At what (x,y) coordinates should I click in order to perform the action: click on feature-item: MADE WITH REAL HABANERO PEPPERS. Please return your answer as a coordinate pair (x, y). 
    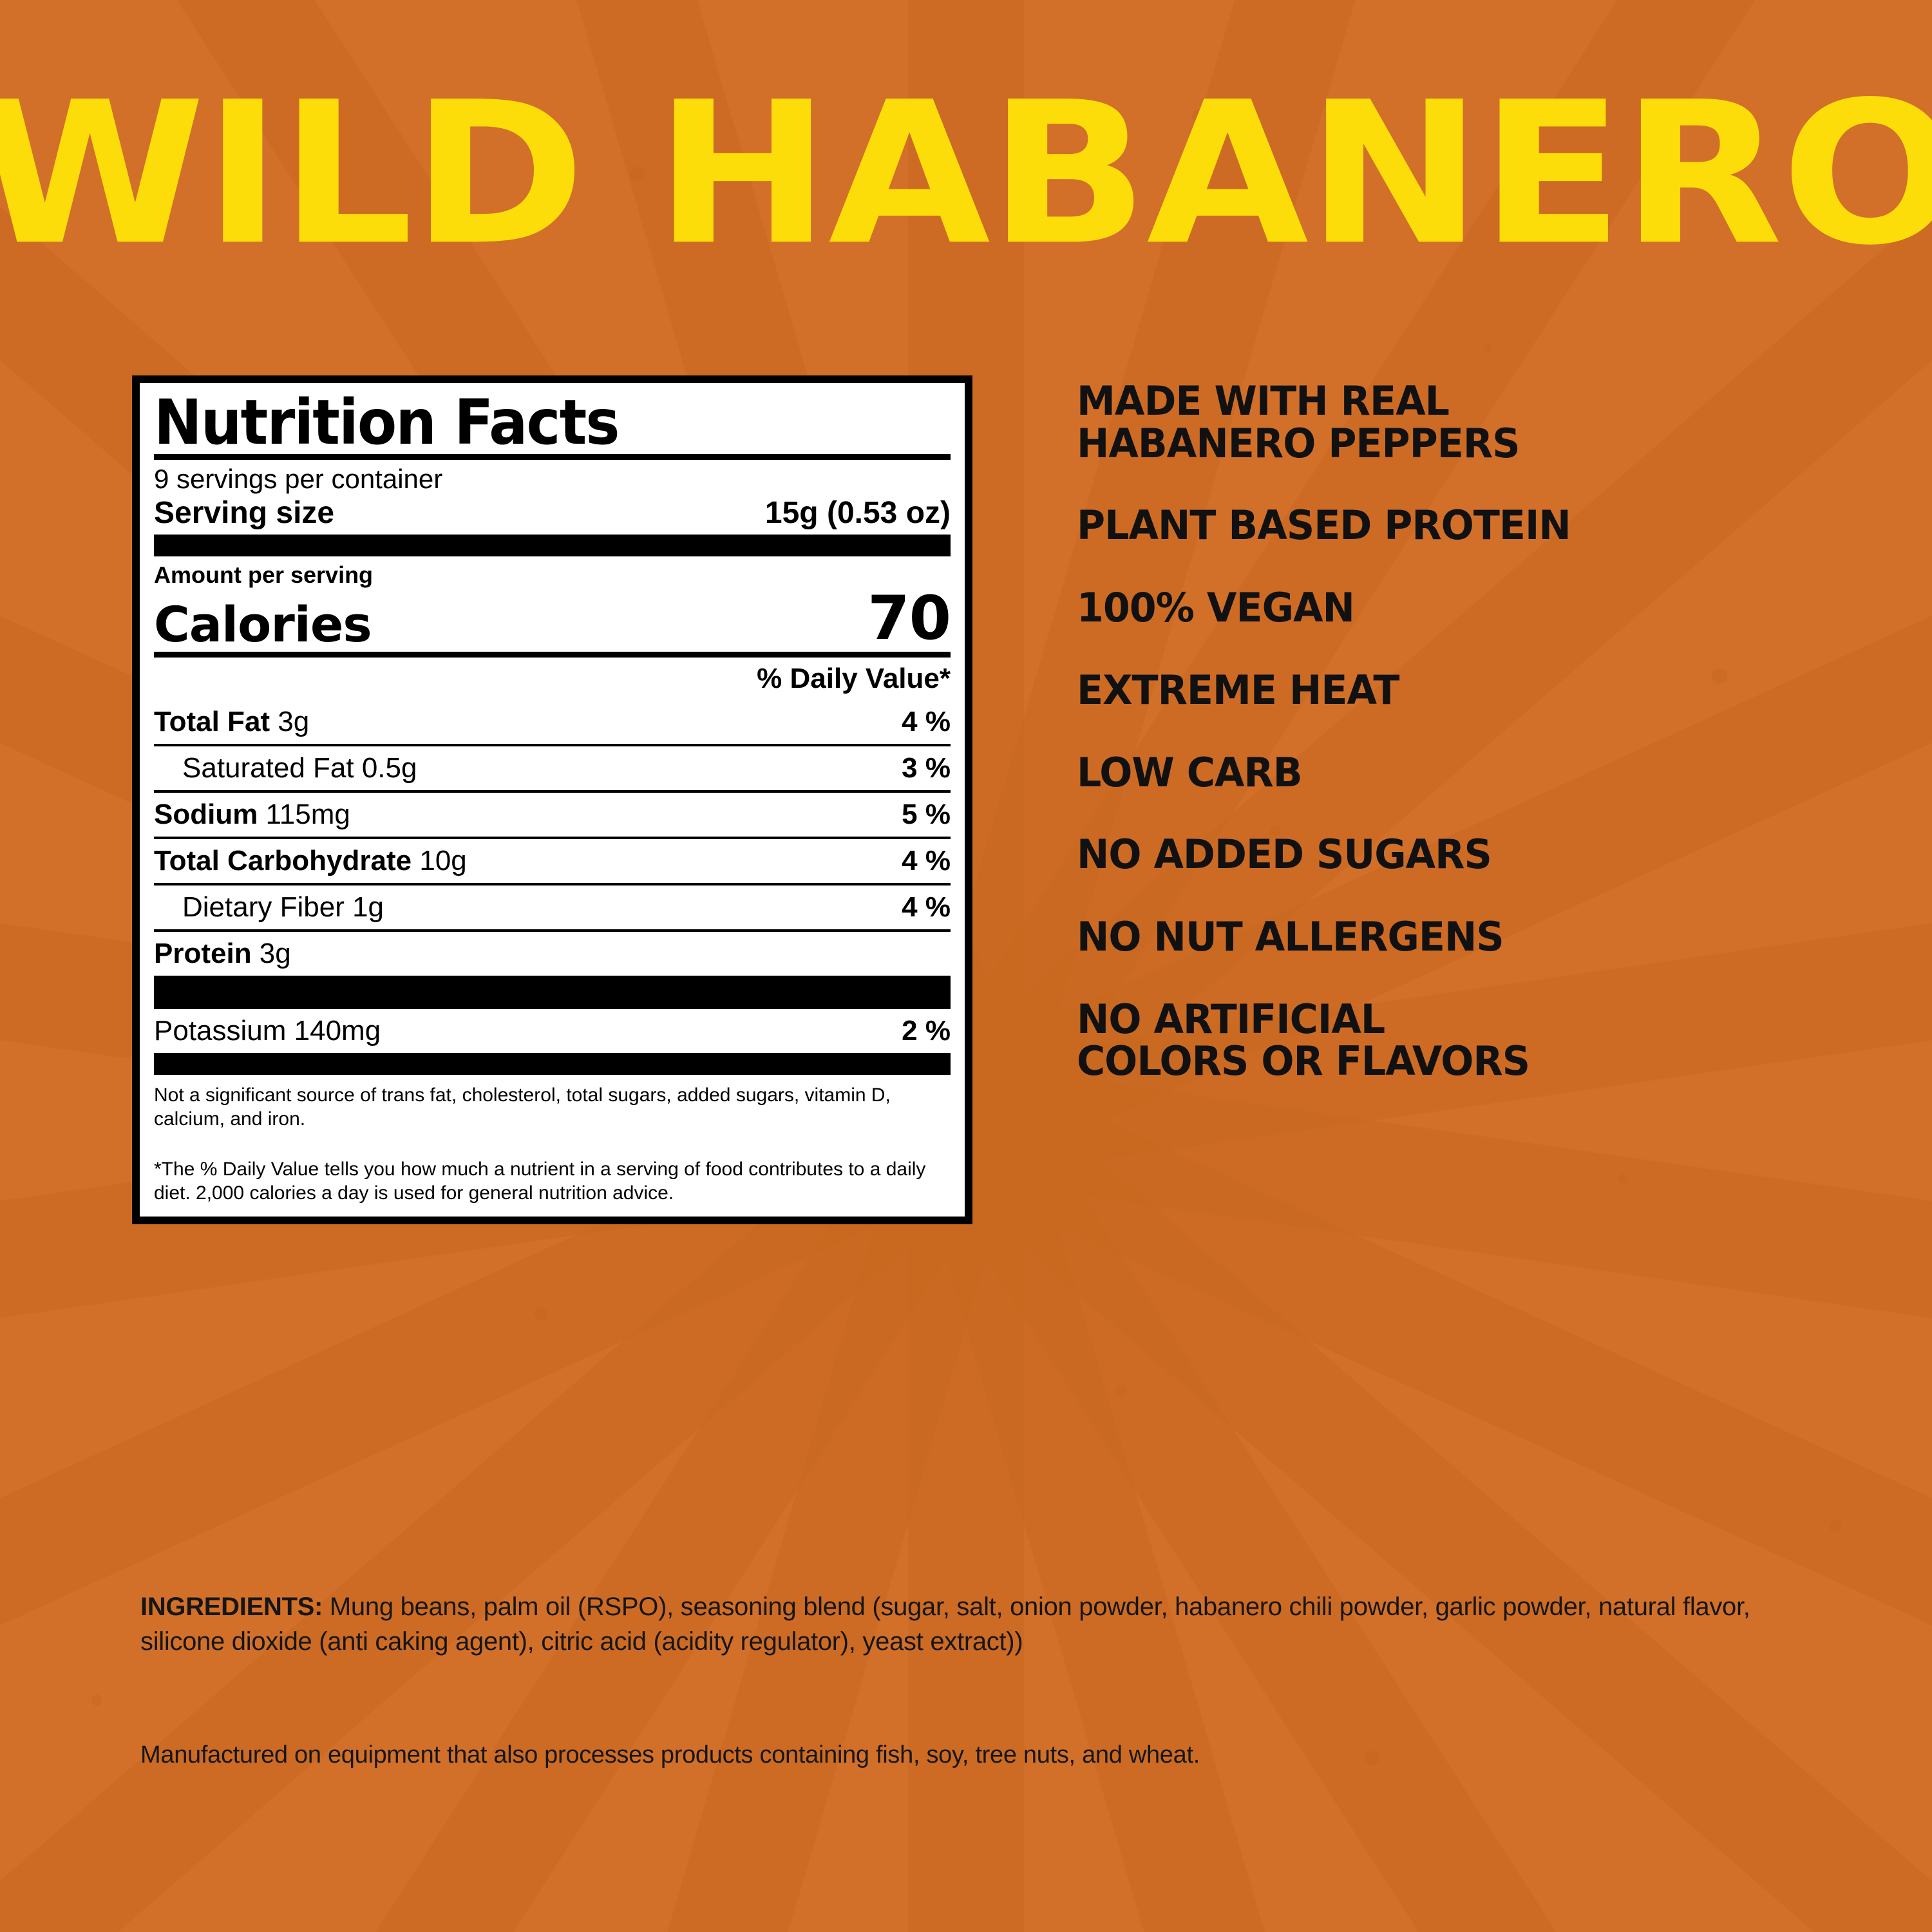
    Looking at the image, I should click on (1461, 422).